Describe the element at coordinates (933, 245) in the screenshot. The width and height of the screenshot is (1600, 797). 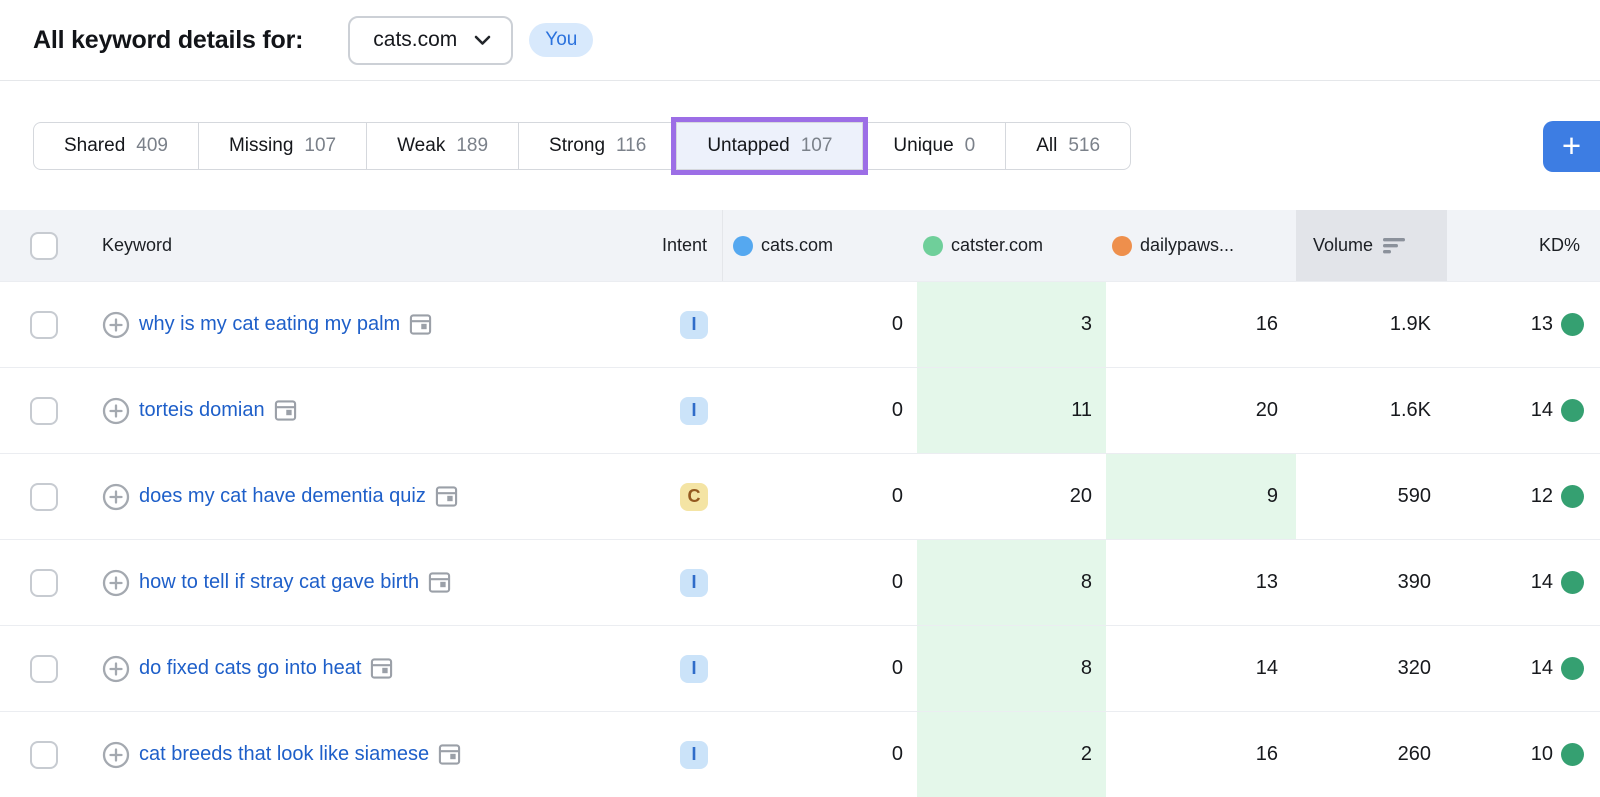
I see `catster-com-dot-icon` at that location.